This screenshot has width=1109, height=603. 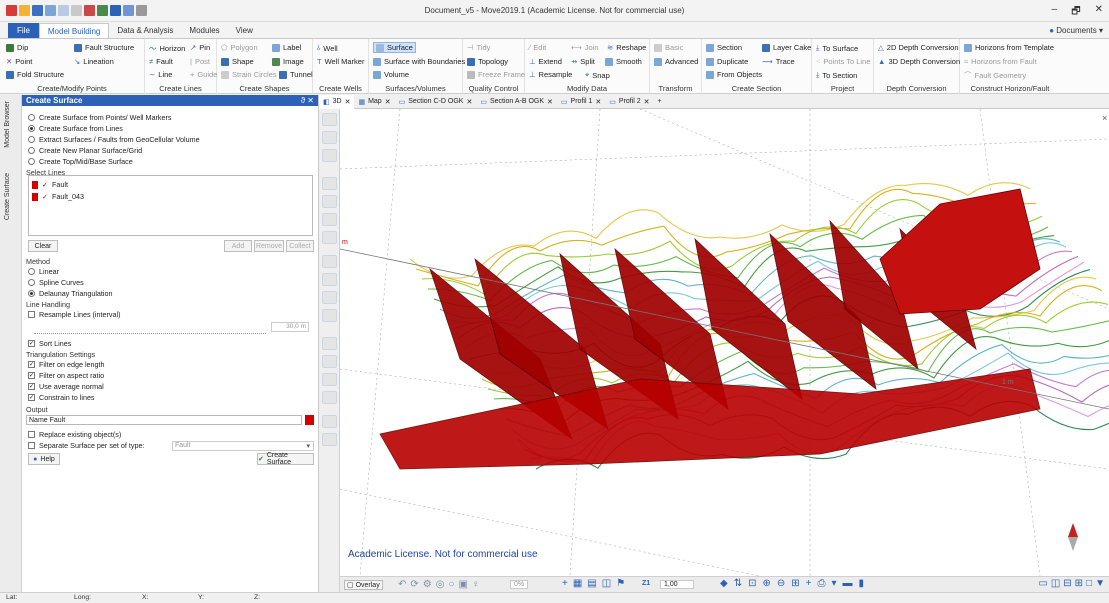 What do you see at coordinates (1076, 30) in the screenshot?
I see `documents-menu: ● Documents ▾` at bounding box center [1076, 30].